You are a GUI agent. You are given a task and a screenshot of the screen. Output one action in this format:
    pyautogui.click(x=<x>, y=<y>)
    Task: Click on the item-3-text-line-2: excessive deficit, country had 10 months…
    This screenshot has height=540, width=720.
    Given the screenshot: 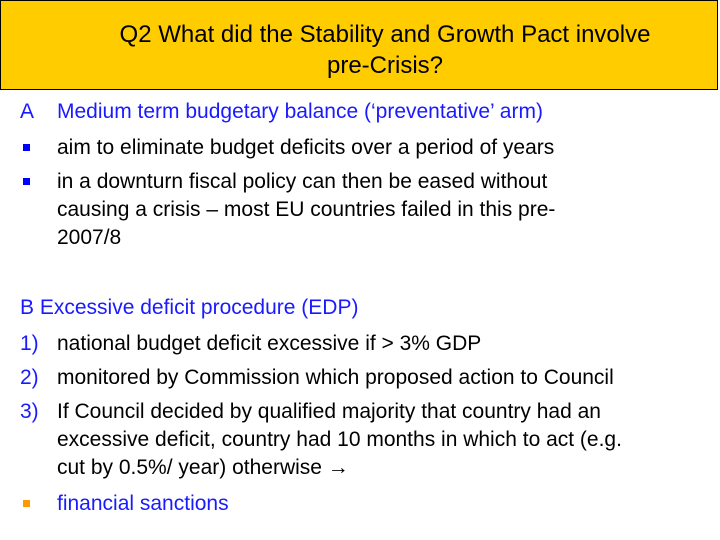 What is the action you would take?
    pyautogui.click(x=339, y=439)
    